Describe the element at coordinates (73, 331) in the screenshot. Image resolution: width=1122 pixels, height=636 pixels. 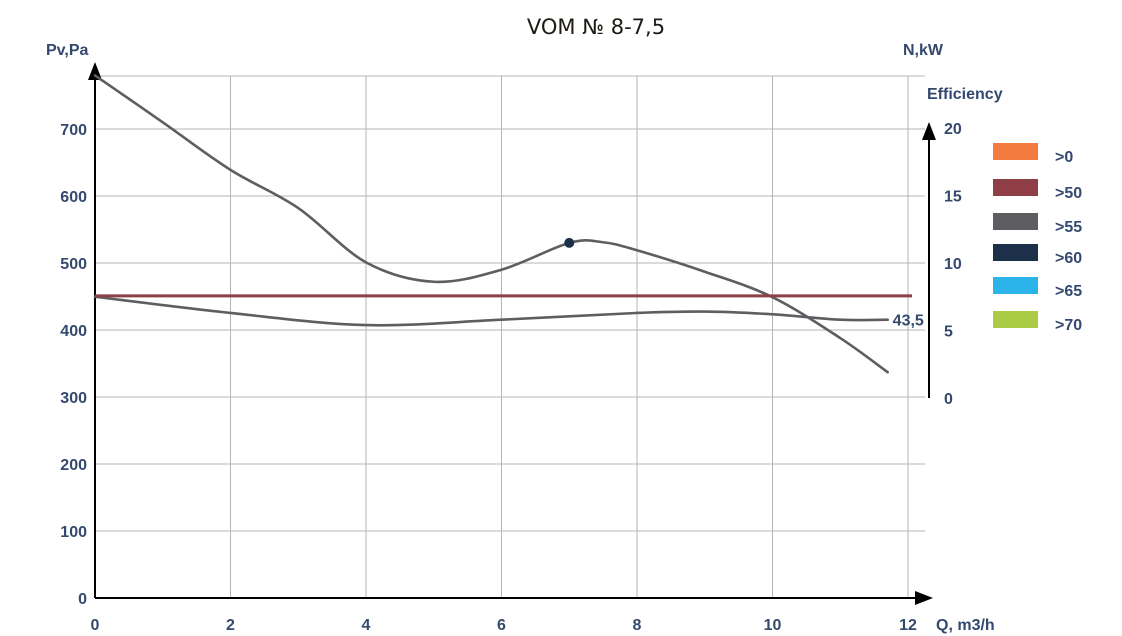
I see `y-left-tick-label: 400` at that location.